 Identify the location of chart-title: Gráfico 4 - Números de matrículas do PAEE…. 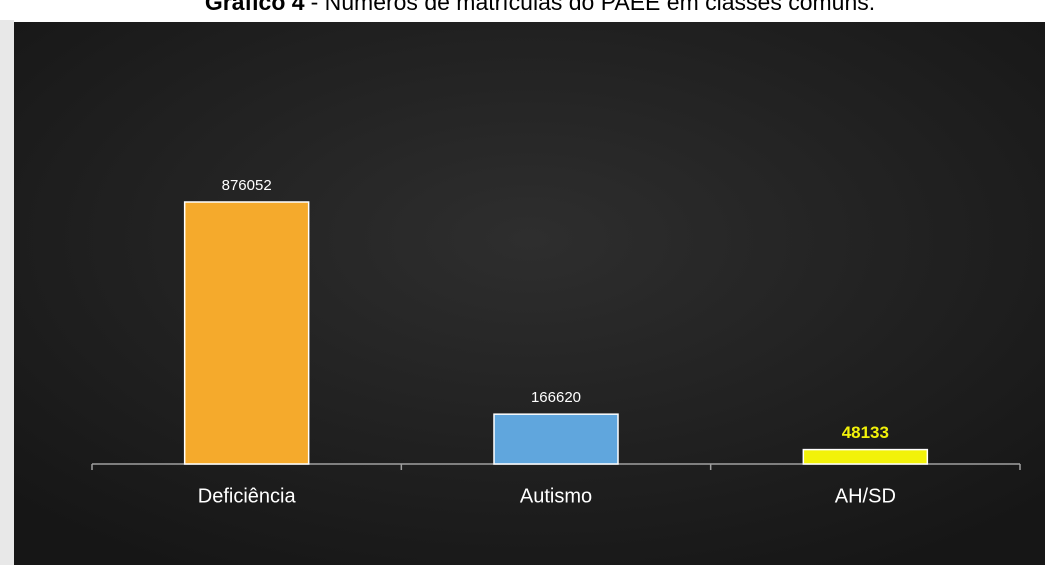
(540, 7).